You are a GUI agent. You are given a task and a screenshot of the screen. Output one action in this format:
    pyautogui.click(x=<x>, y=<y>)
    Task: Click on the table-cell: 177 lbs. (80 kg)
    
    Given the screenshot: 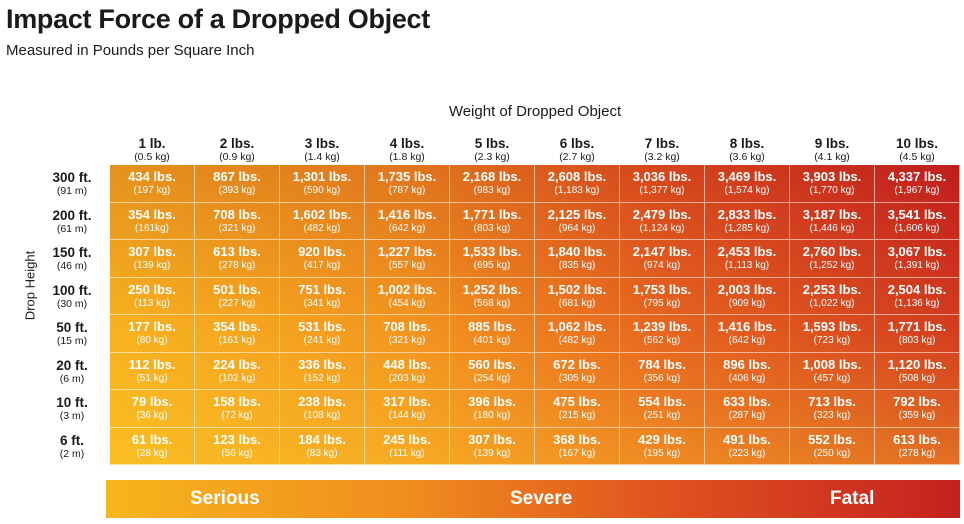 What is the action you would take?
    pyautogui.click(x=152, y=334)
    